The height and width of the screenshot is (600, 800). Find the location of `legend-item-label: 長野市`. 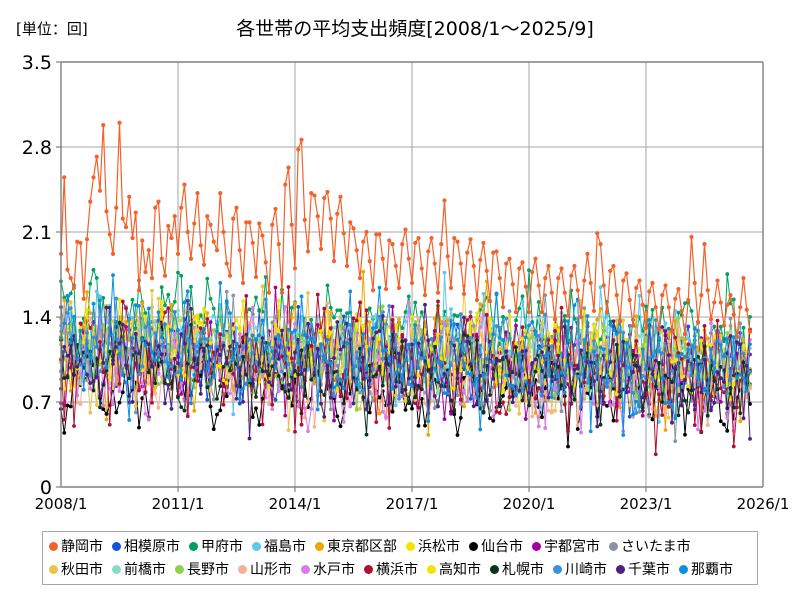

legend-item-label: 長野市 is located at coordinates (208, 569).